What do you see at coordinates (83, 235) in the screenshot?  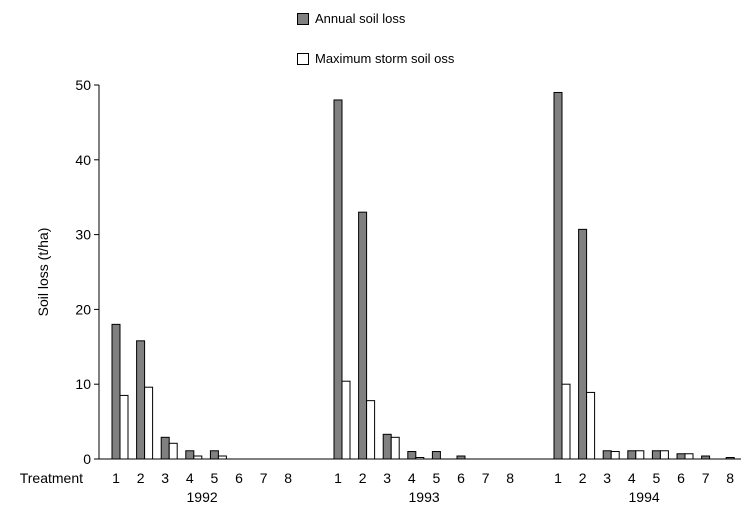 I see `y-tick-label: 30` at bounding box center [83, 235].